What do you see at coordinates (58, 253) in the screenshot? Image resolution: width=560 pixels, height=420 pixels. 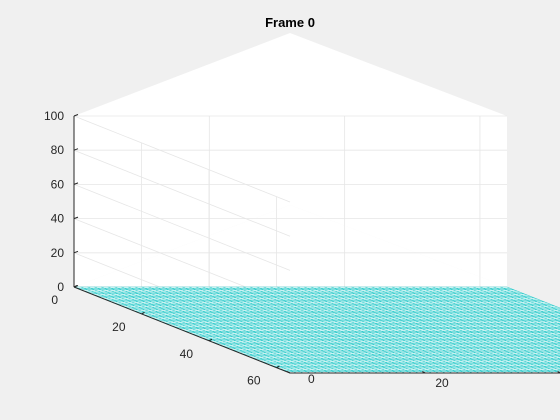 I see `z-tick-label: 20` at bounding box center [58, 253].